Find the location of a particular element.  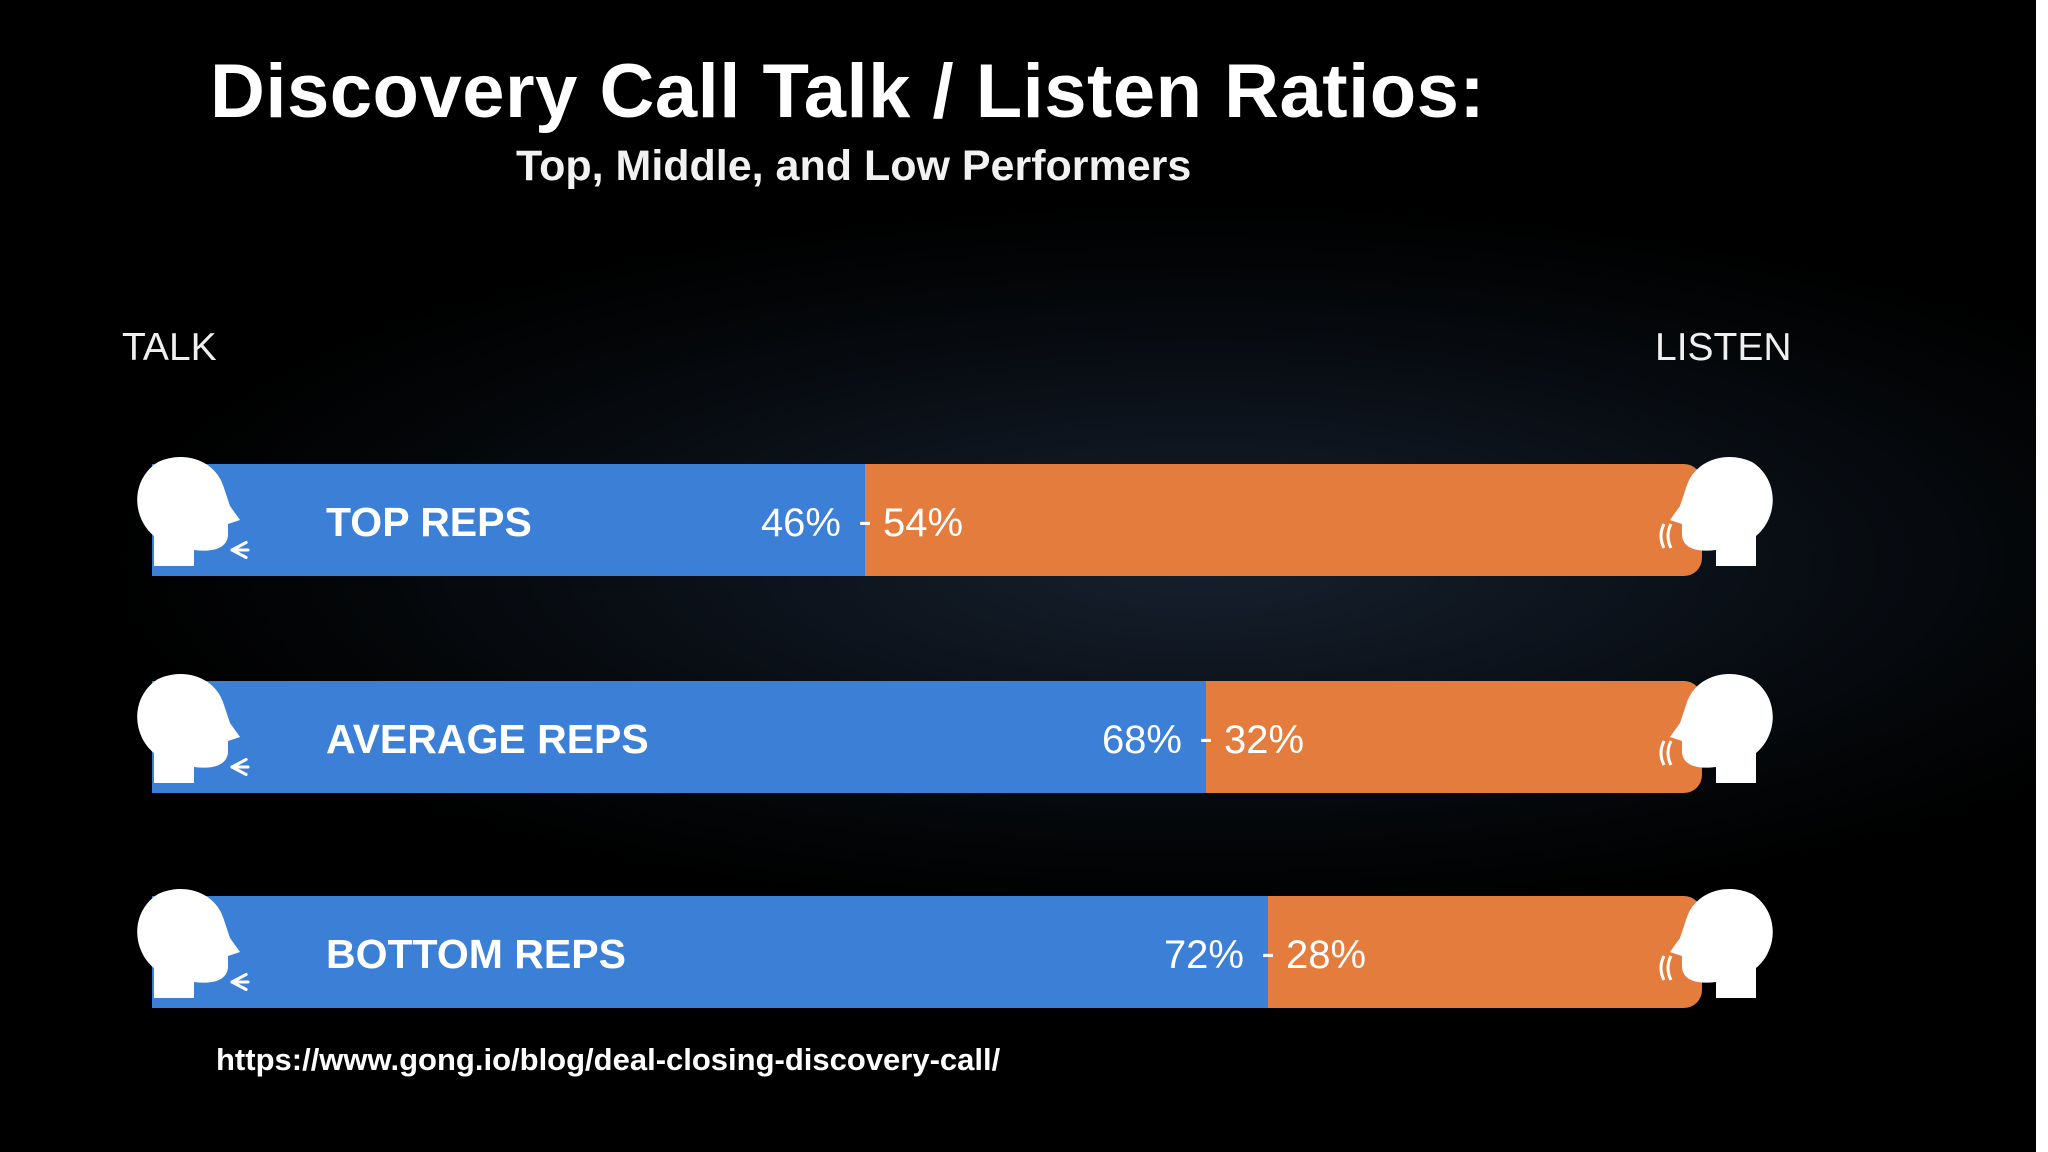

chart-title: Discovery Call Talk / Listen Ratios: is located at coordinates (848, 91).